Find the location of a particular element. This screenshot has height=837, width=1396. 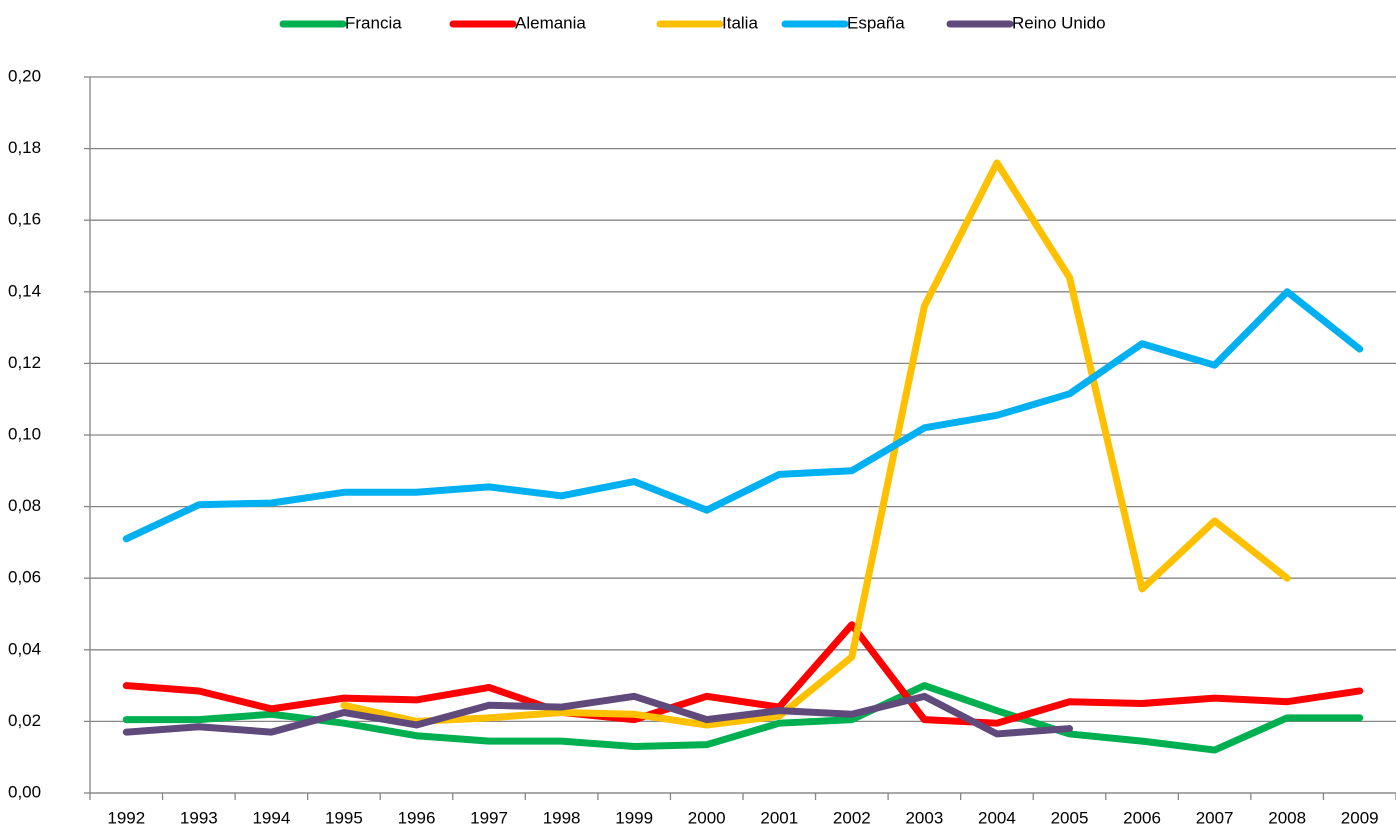

x-tick-label: 2009 is located at coordinates (1360, 817).